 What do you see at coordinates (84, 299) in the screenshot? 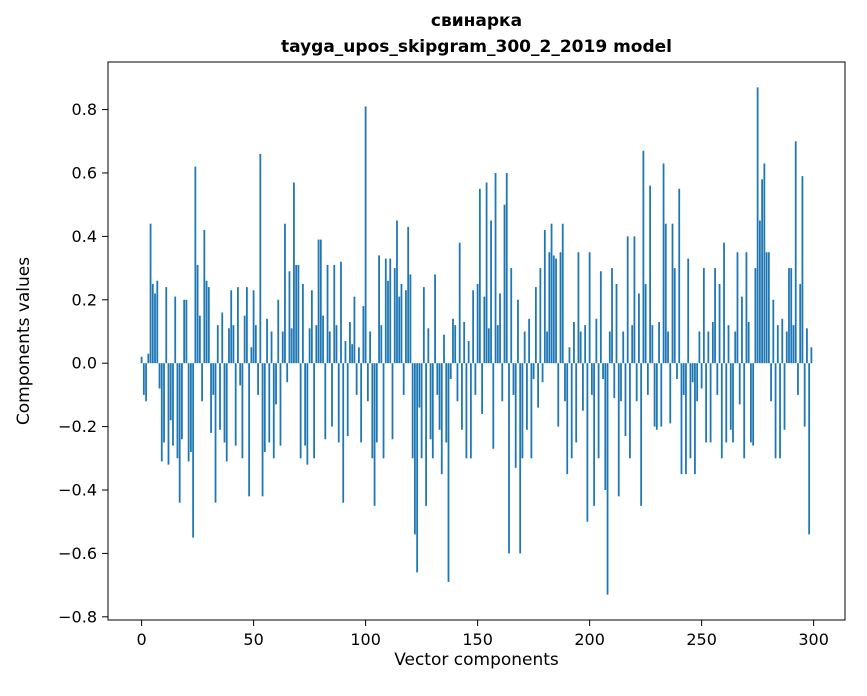
I see `y-tick-label: 0.2` at bounding box center [84, 299].